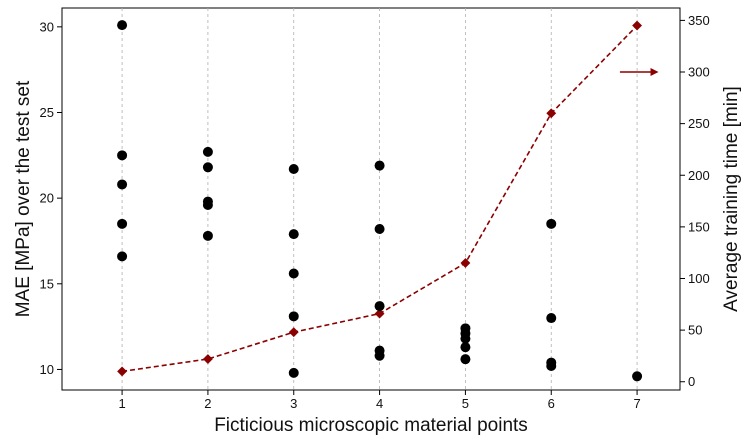 The width and height of the screenshot is (742, 438). What do you see at coordinates (121, 403) in the screenshot?
I see `x-tick-label: 1` at bounding box center [121, 403].